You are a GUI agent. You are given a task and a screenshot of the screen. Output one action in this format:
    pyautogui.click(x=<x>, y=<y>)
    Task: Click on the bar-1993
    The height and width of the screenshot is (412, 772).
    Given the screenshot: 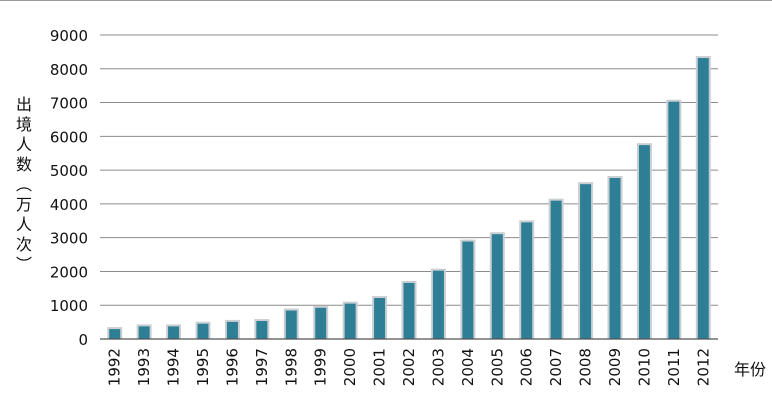 What is the action you would take?
    pyautogui.click(x=144, y=332)
    